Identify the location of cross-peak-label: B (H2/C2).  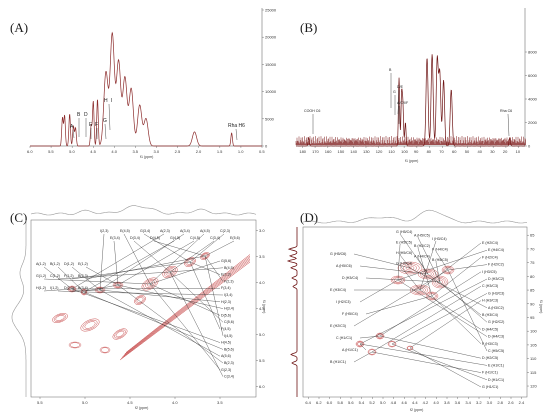
(422, 246).